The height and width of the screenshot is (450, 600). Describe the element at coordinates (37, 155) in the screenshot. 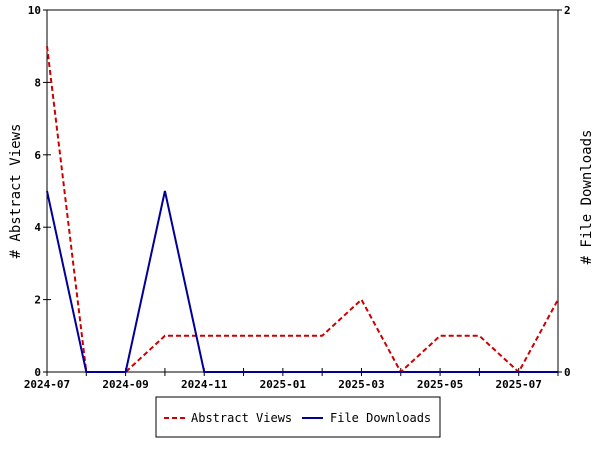

I see `y-tick-label-left: 6` at that location.